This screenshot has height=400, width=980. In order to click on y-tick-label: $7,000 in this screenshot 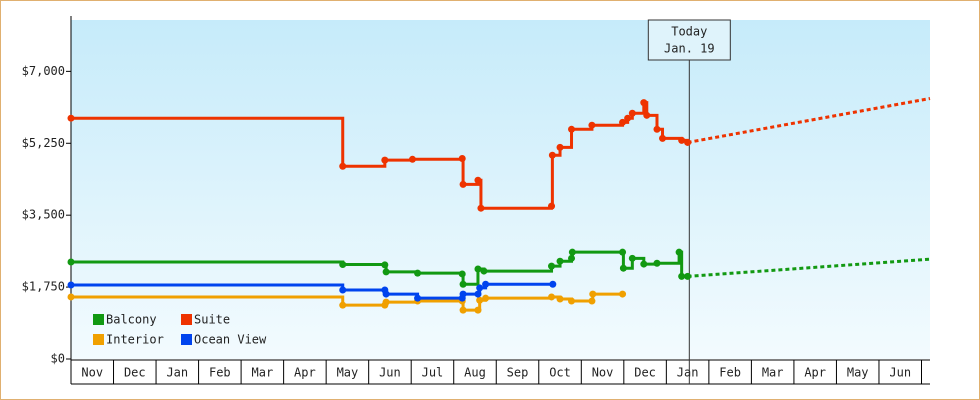, I will do `click(43, 71)`.